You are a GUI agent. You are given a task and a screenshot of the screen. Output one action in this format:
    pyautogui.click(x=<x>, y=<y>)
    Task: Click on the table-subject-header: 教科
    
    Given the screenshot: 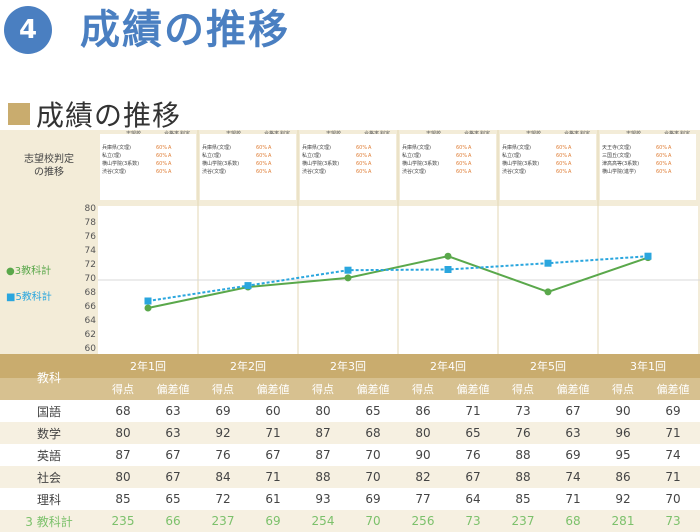 What is the action you would take?
    pyautogui.click(x=48, y=377)
    